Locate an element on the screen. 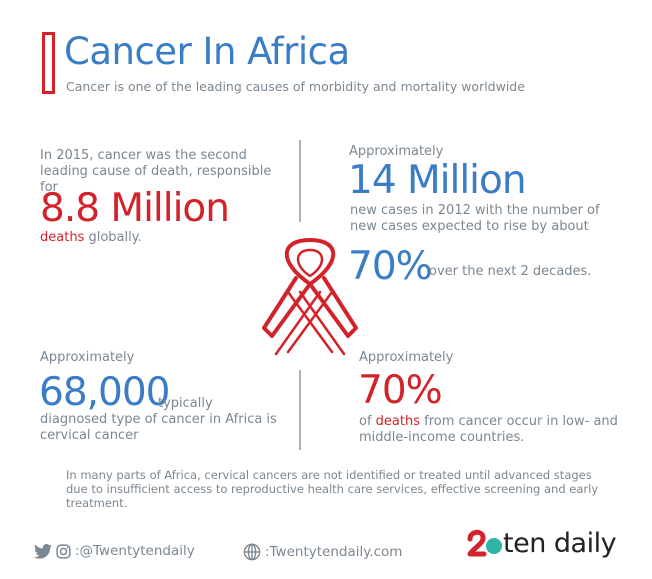 The height and width of the screenshot is (579, 652). website-text: :Twentytendaily.com is located at coordinates (334, 552).